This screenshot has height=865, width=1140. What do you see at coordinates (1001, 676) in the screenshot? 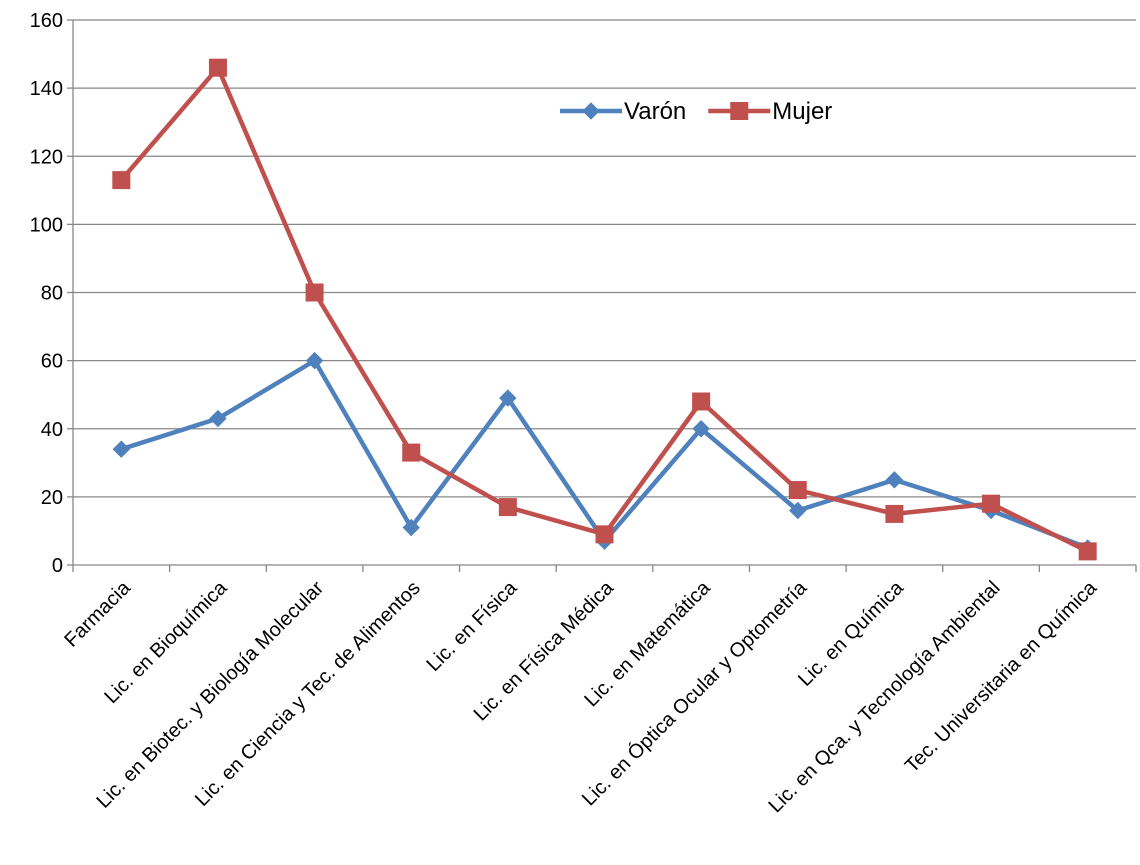
I see `x-tick-label: Tec. Universitaria en Química` at bounding box center [1001, 676].